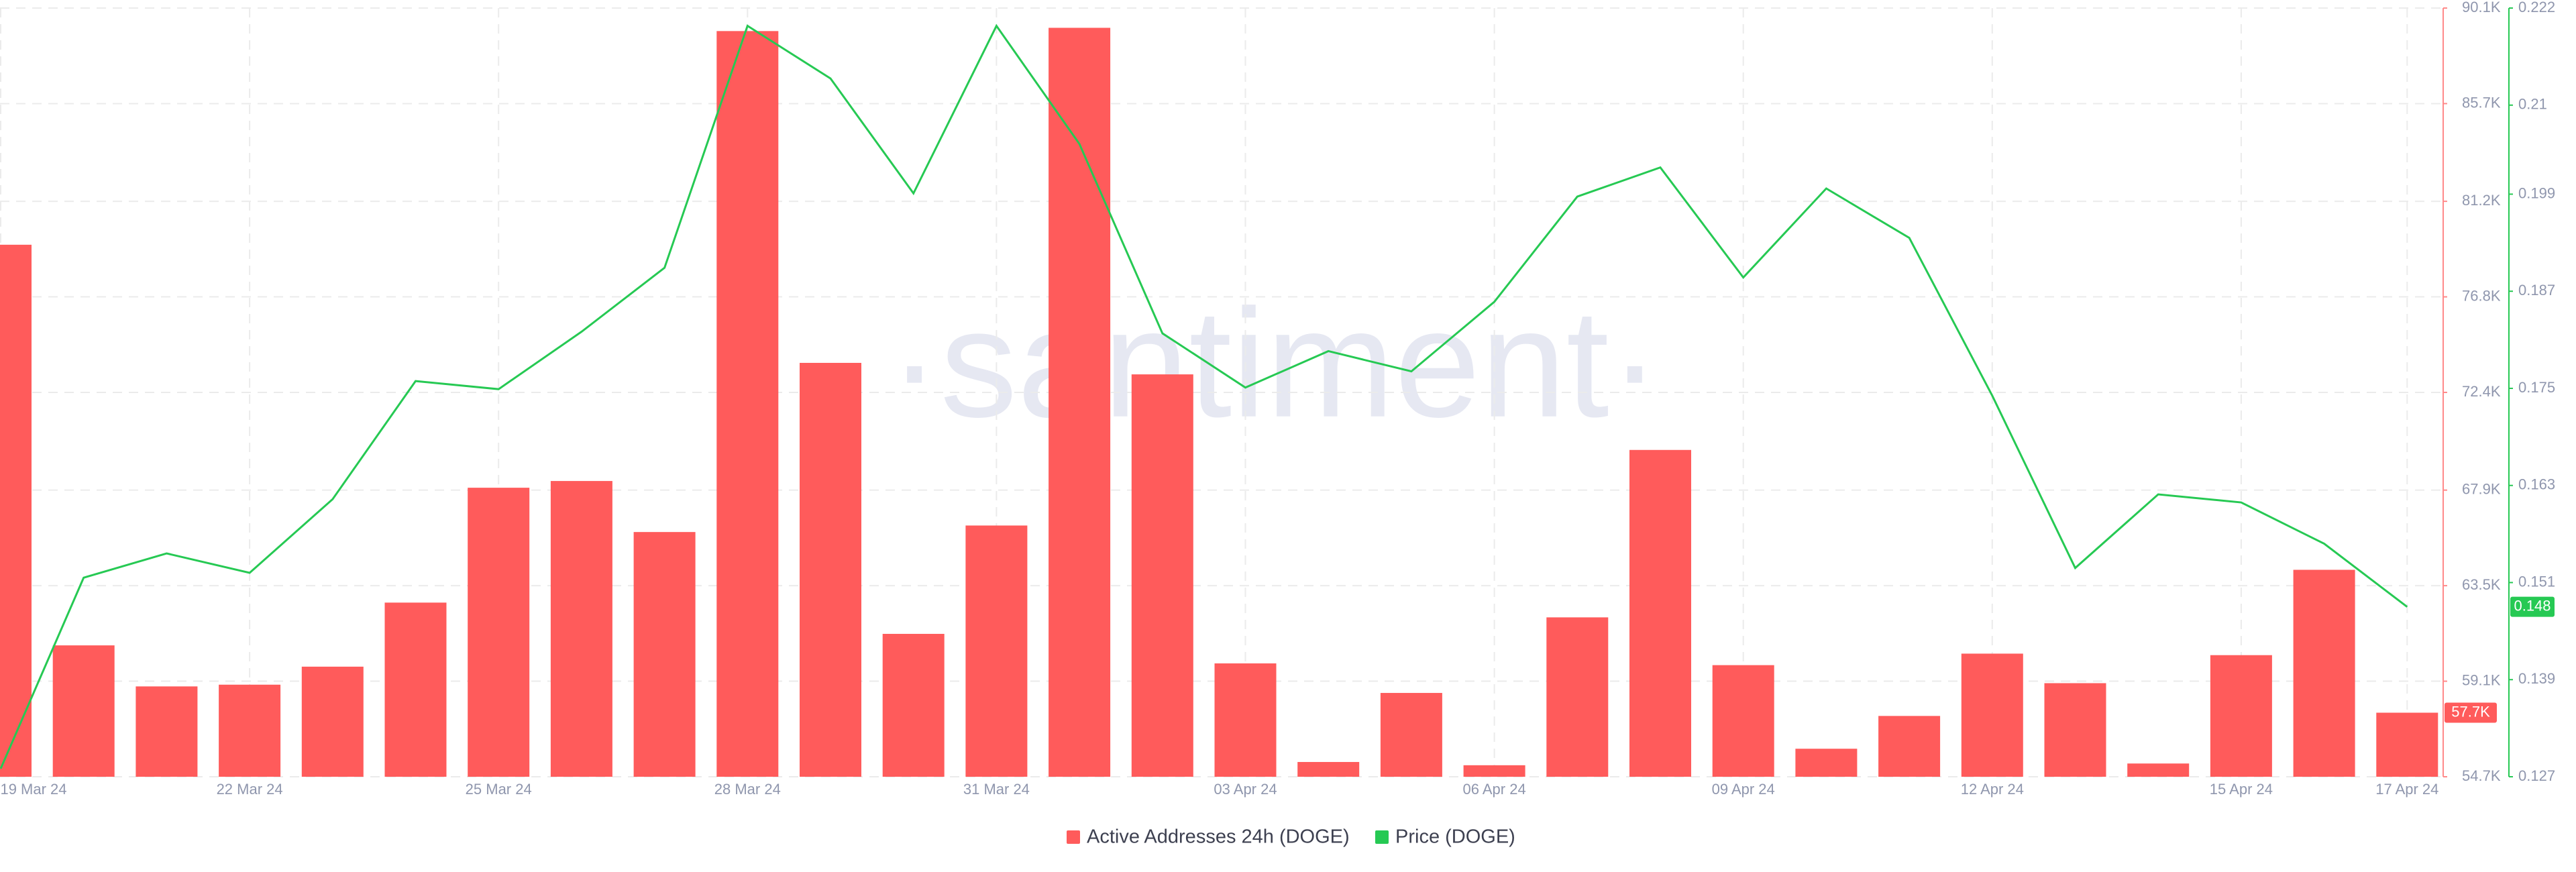 The image size is (2576, 872). What do you see at coordinates (1494, 790) in the screenshot?
I see `x-tick-label: 06 Apr 24` at bounding box center [1494, 790].